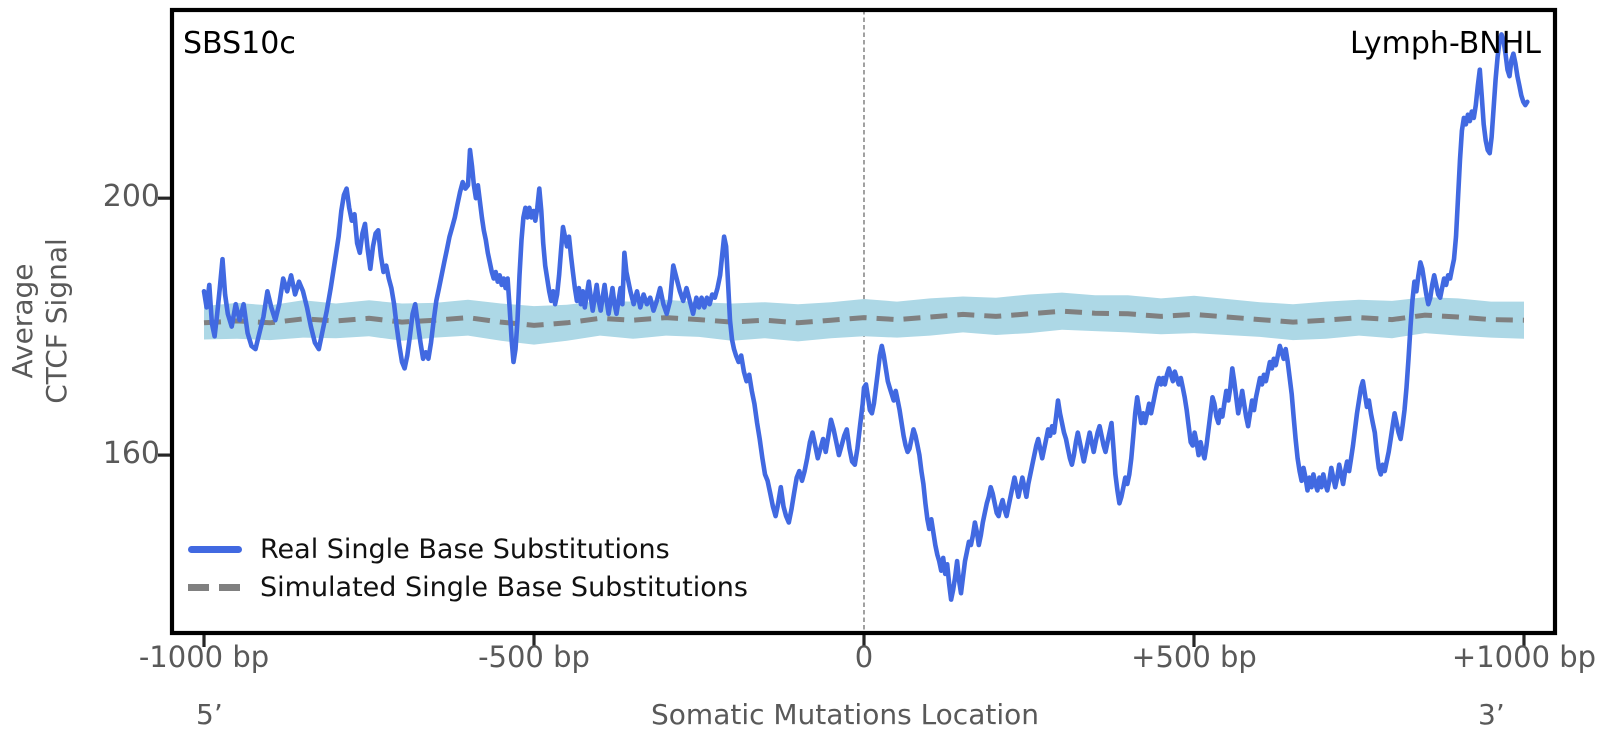 The width and height of the screenshot is (1603, 756). Describe the element at coordinates (239, 43) in the screenshot. I see `signature-label: SBS10c` at that location.